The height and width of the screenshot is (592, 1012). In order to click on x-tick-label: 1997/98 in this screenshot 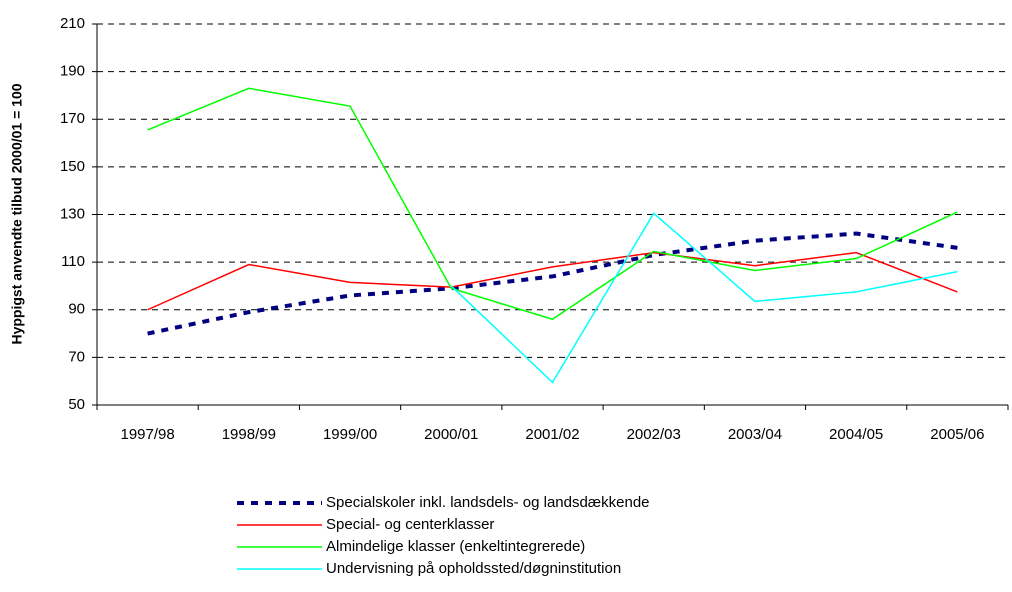, I will do `click(147, 434)`.